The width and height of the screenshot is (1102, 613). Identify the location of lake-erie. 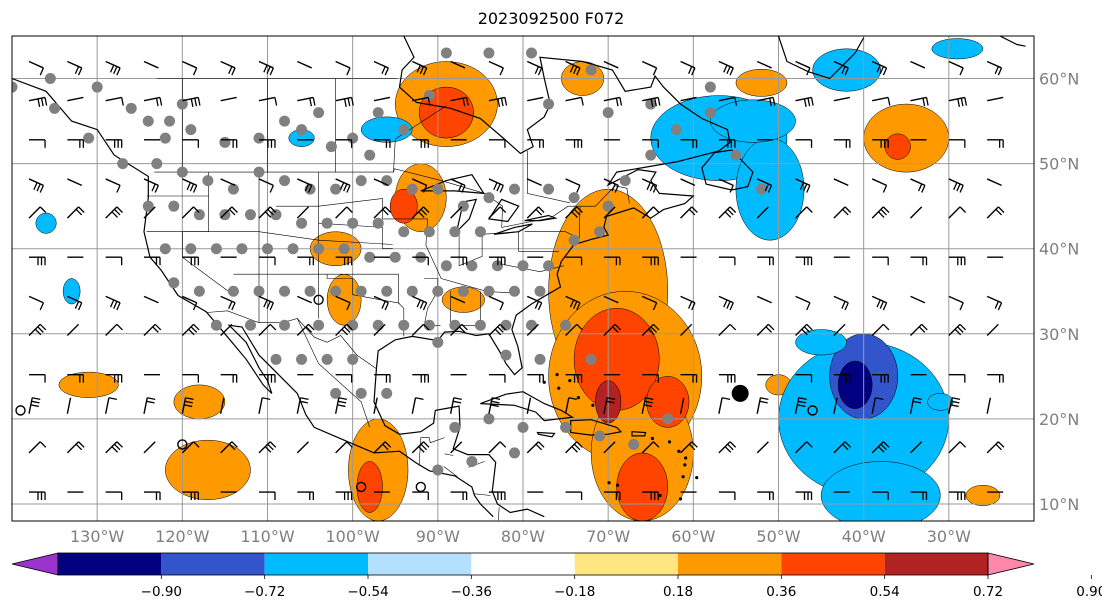
(513, 229).